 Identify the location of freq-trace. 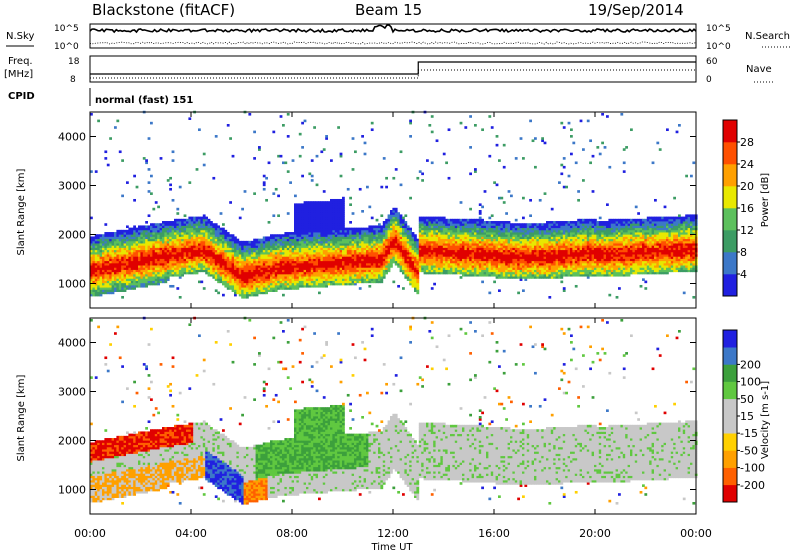
(393, 68).